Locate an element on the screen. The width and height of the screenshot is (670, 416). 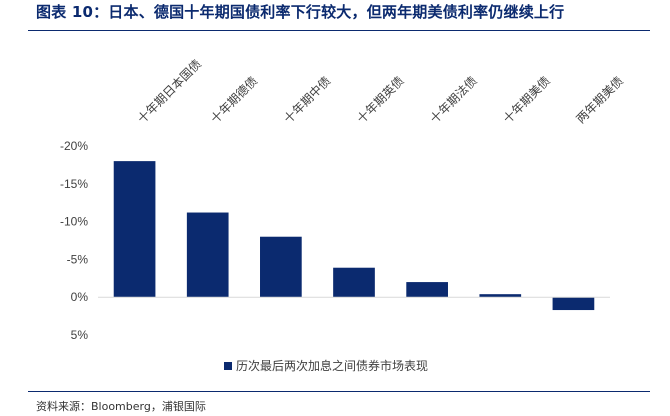
category-label: 十年期中债 is located at coordinates (306, 99).